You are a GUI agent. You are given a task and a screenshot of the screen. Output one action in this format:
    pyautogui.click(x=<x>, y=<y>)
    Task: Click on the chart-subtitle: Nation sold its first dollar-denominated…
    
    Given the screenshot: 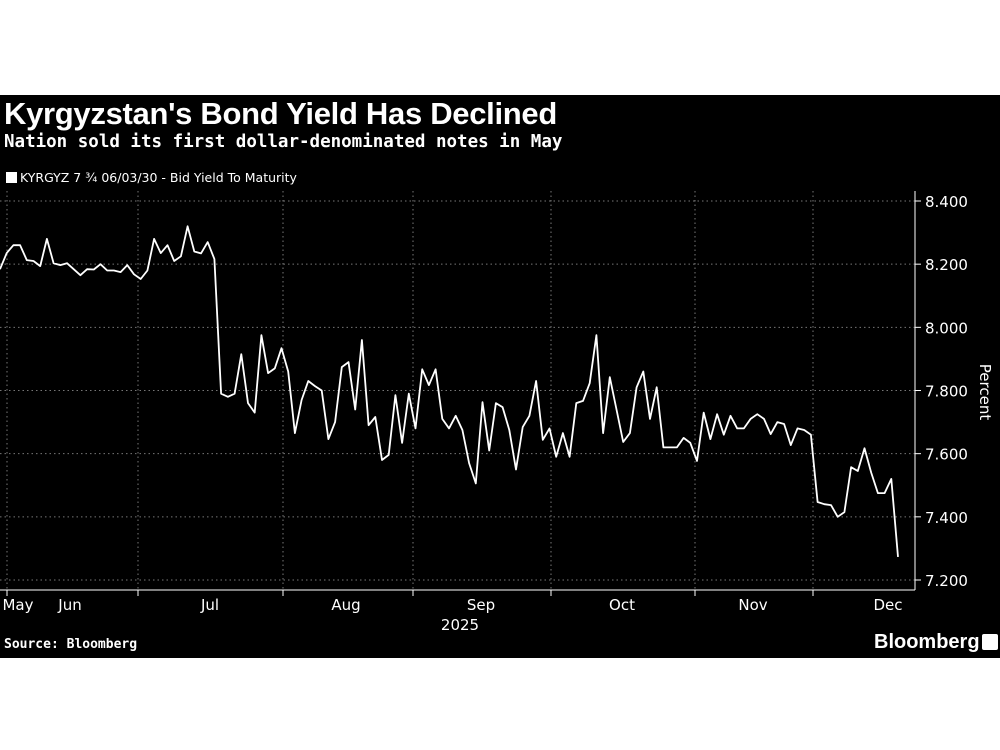 What is the action you would take?
    pyautogui.click(x=283, y=142)
    